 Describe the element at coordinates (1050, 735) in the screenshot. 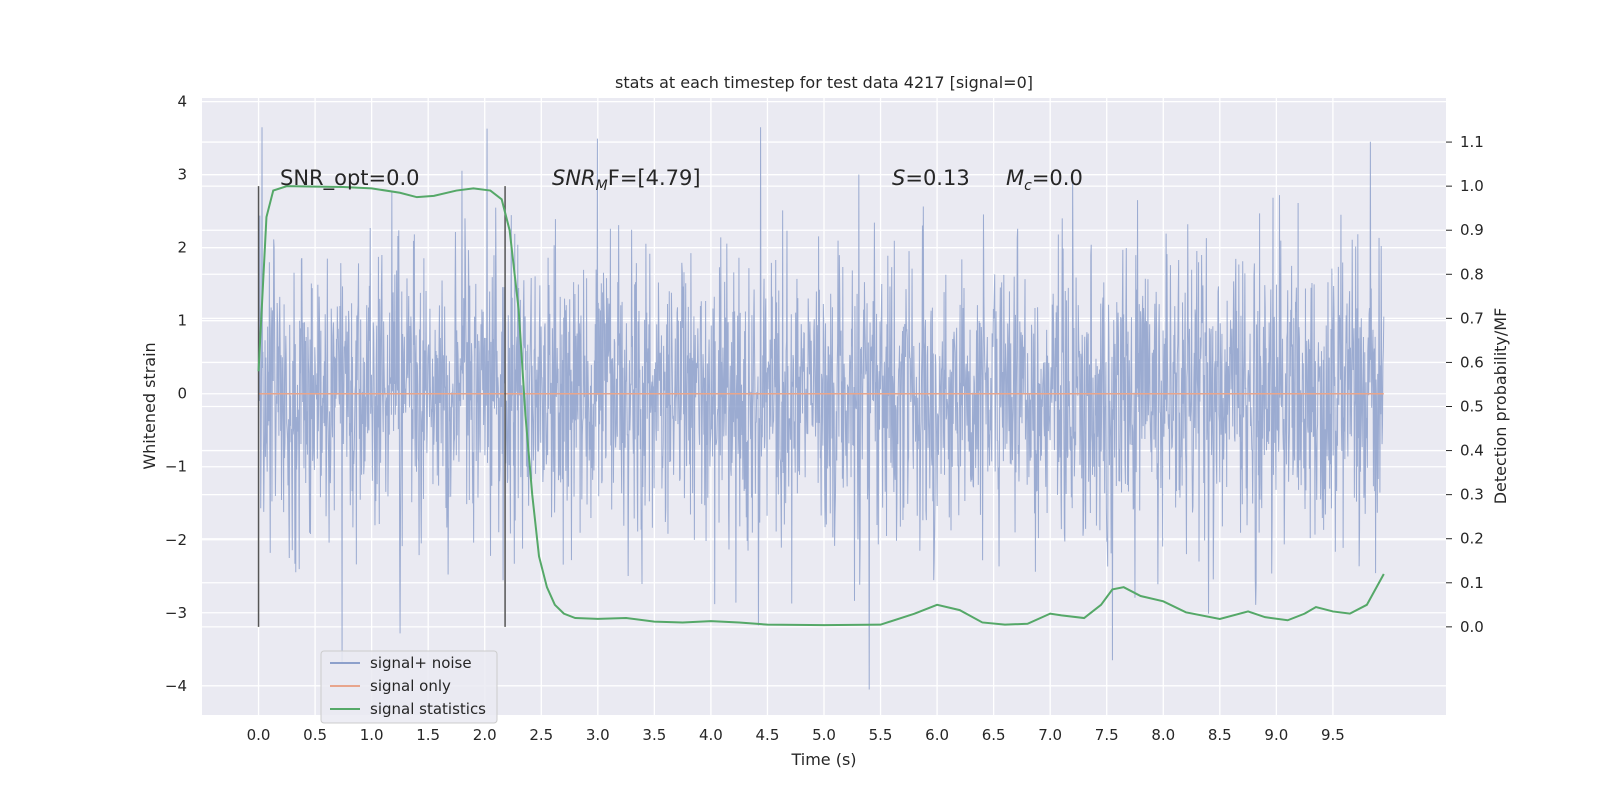

I see `x-tick-14: 7.0` at that location.